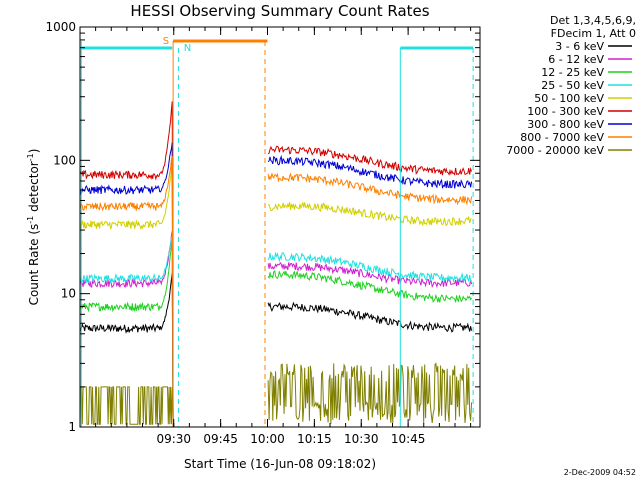 This screenshot has height=480, width=640. What do you see at coordinates (30, 157) in the screenshot?
I see `y-axis-label-sup2: -1` at bounding box center [30, 157].